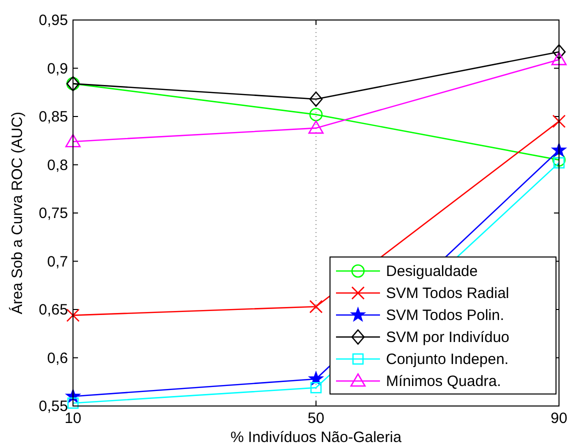 The image size is (569, 443). What do you see at coordinates (57, 358) in the screenshot?
I see `y-tick-label: 0,6` at bounding box center [57, 358].